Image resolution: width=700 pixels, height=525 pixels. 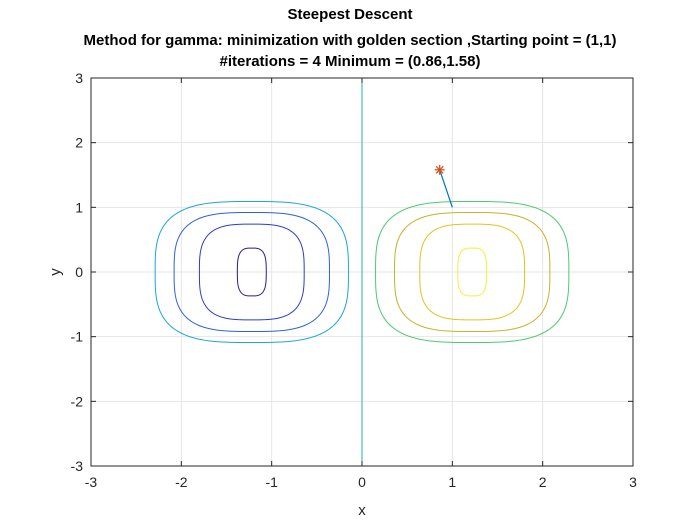 What do you see at coordinates (79, 143) in the screenshot?
I see `y-tick-label: 2` at bounding box center [79, 143].